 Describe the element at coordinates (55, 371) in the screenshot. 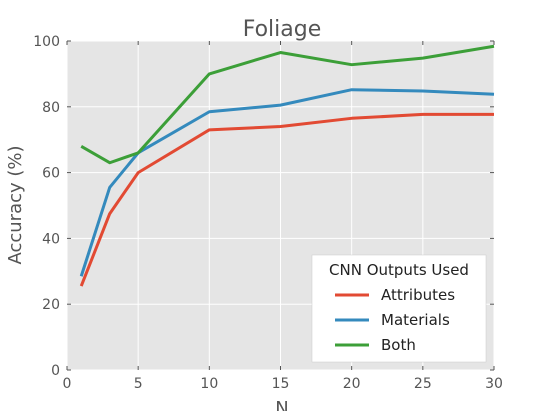

I see `y-tick-label: 0` at that location.